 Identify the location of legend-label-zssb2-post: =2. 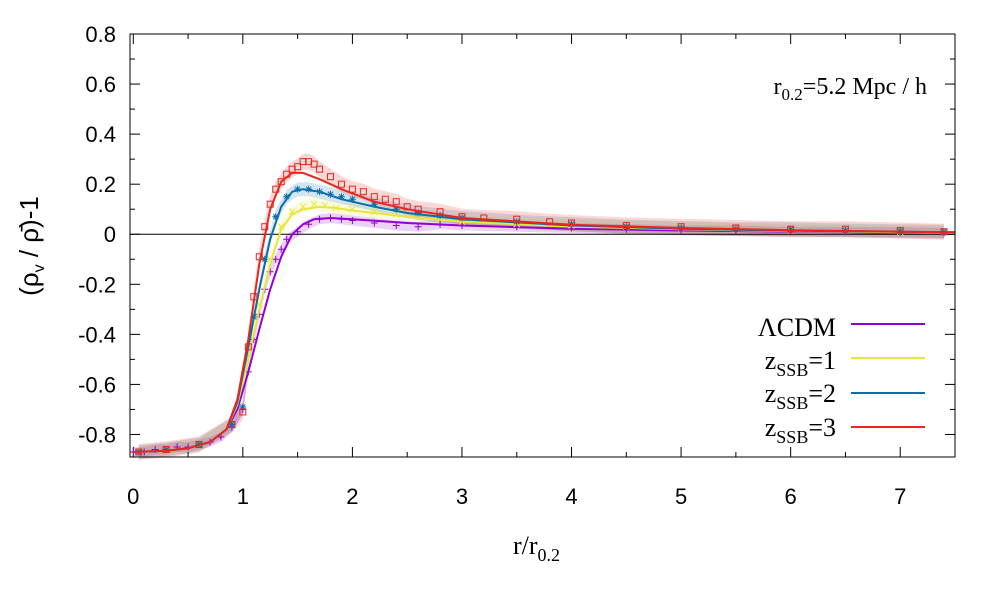
(822, 393).